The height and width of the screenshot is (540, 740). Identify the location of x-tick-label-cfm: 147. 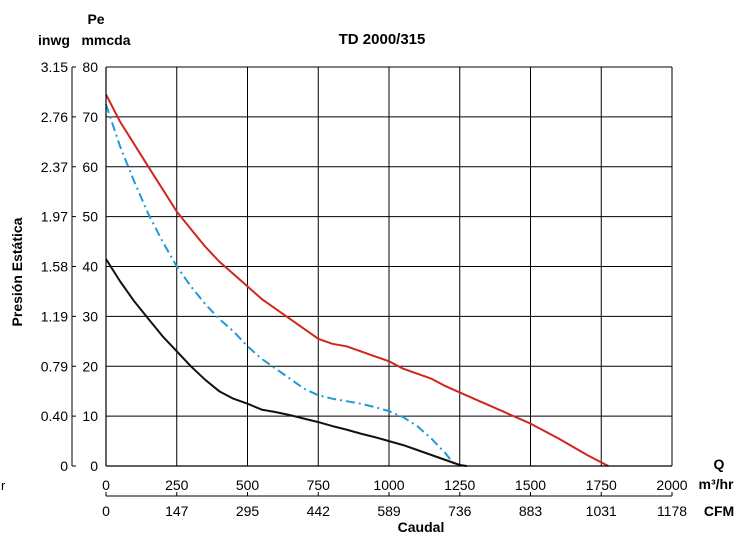
(177, 511).